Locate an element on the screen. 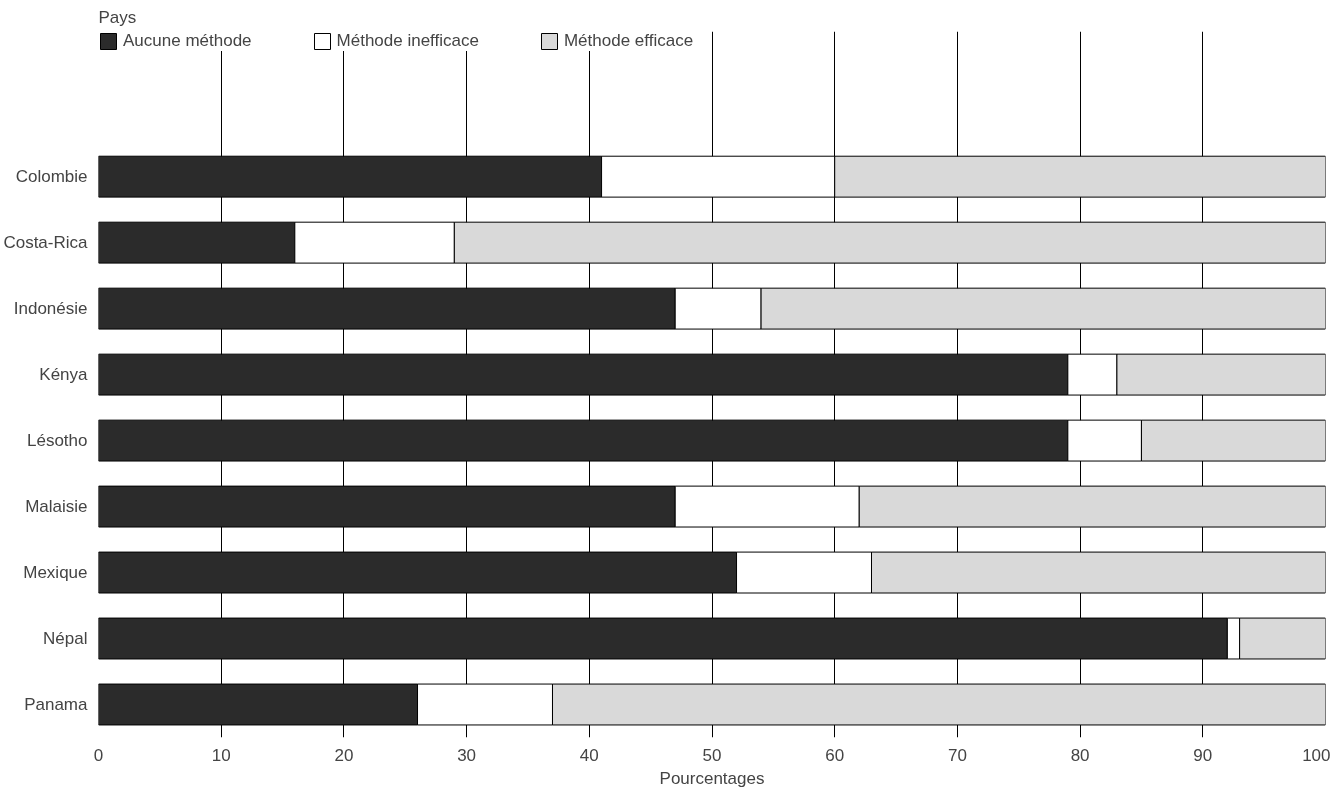  x-tick-label: 80 is located at coordinates (1080, 755).